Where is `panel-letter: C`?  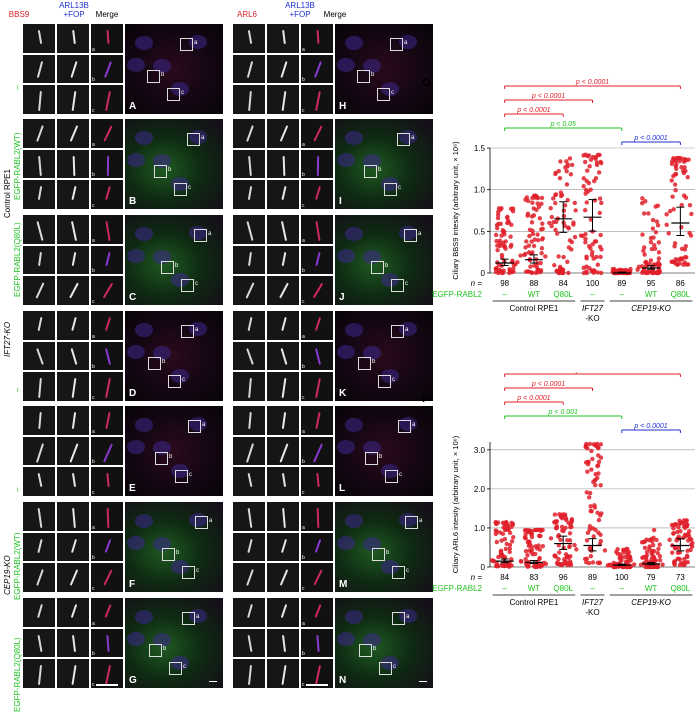 panel-letter: C is located at coordinates (133, 297).